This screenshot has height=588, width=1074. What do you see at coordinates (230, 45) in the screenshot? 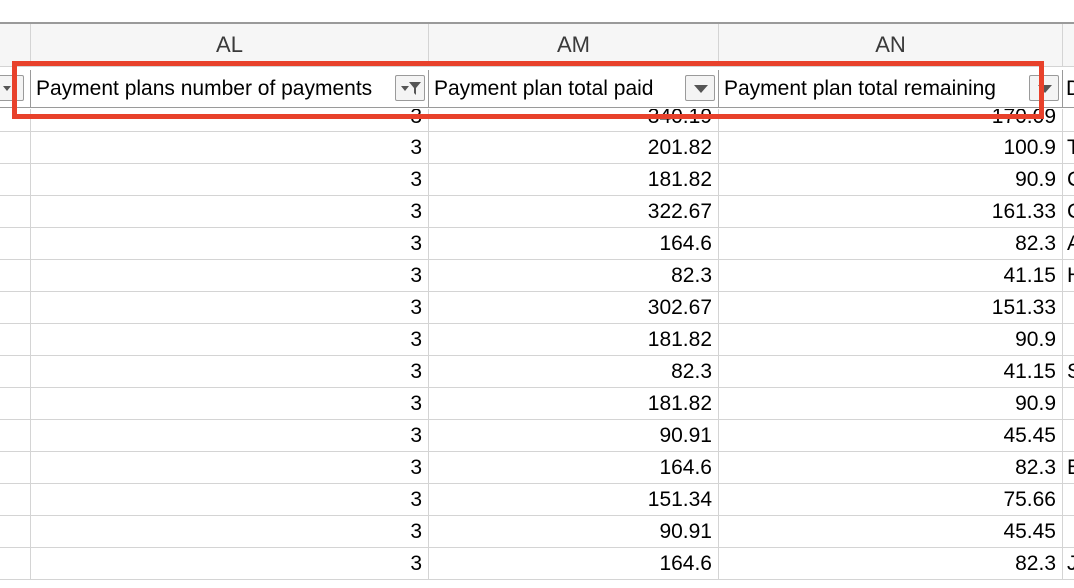
I see `column-letter-al: AL` at bounding box center [230, 45].